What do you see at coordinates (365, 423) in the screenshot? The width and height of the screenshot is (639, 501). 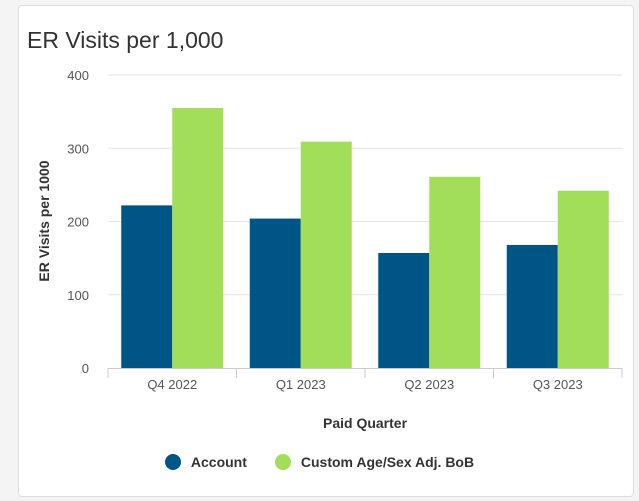 I see `x-axis-title: Paid Quarter` at bounding box center [365, 423].